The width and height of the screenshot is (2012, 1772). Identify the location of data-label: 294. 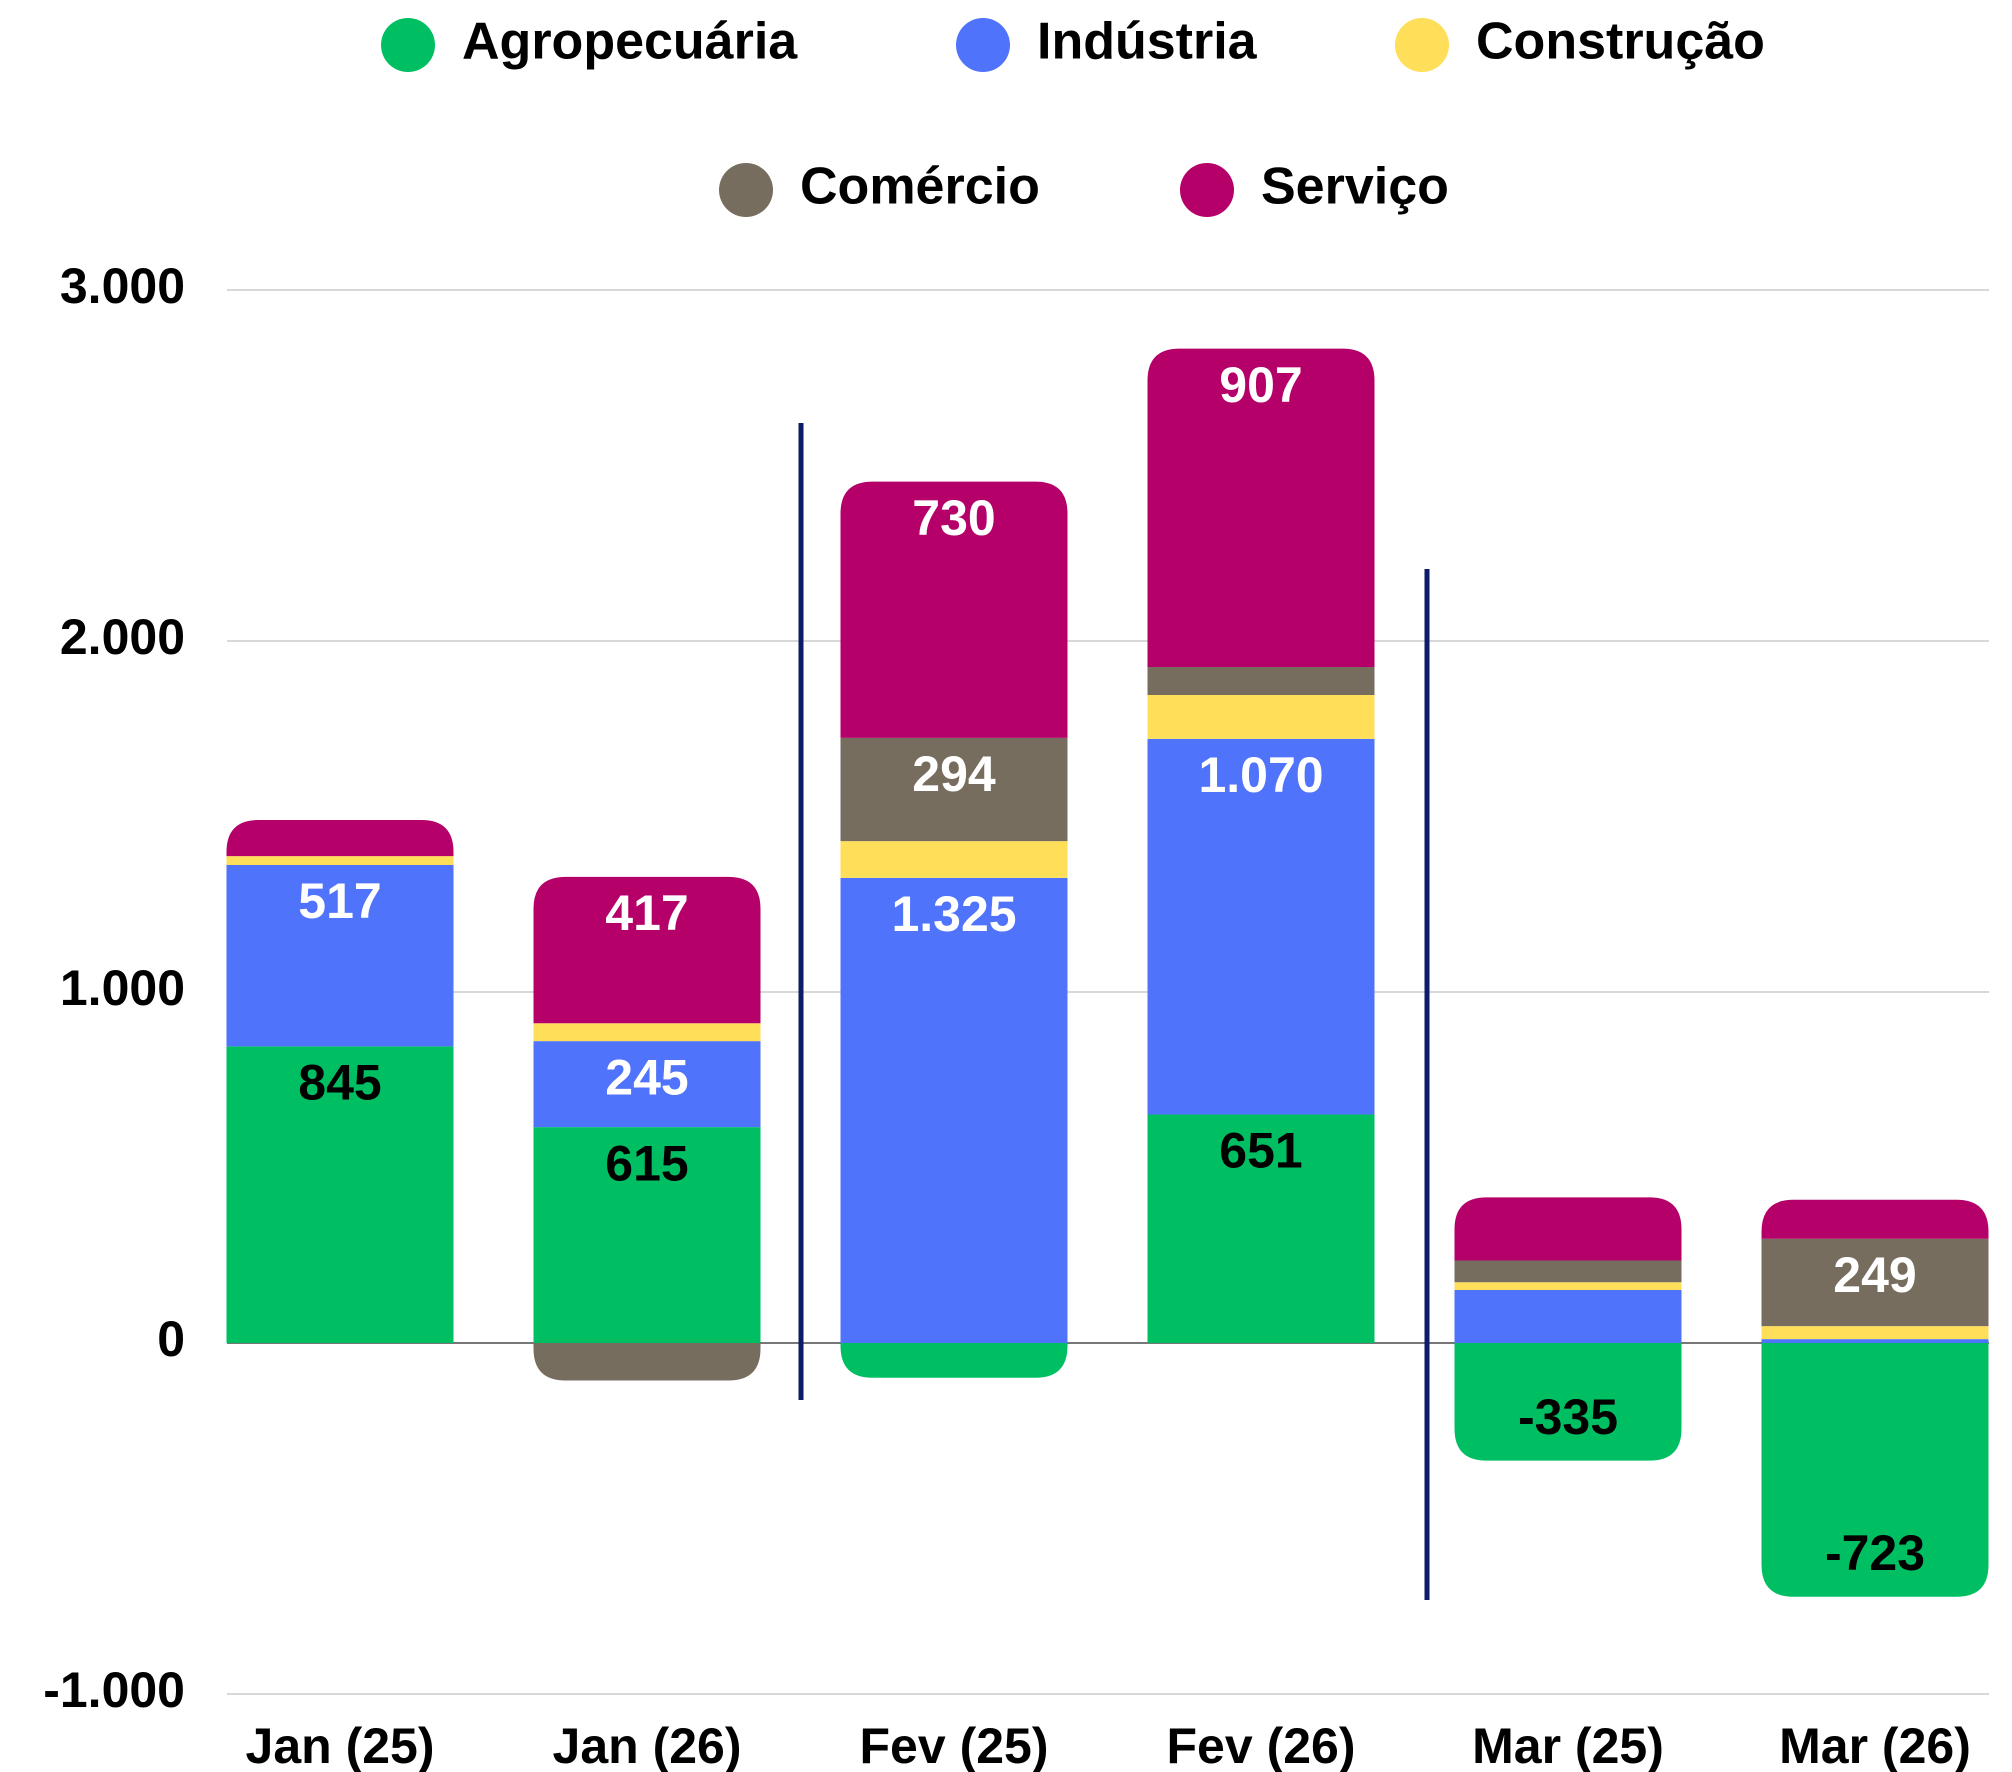
(954, 774).